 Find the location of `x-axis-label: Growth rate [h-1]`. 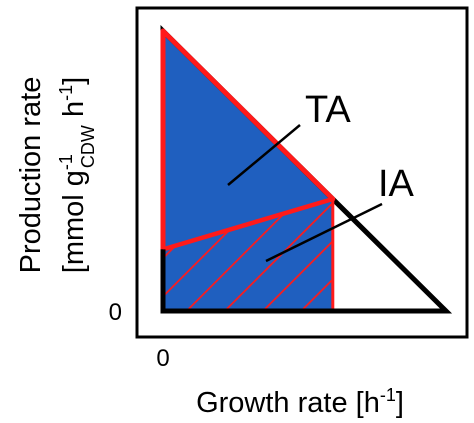

x-axis-label: Growth rate [h-1] is located at coordinates (300, 402).